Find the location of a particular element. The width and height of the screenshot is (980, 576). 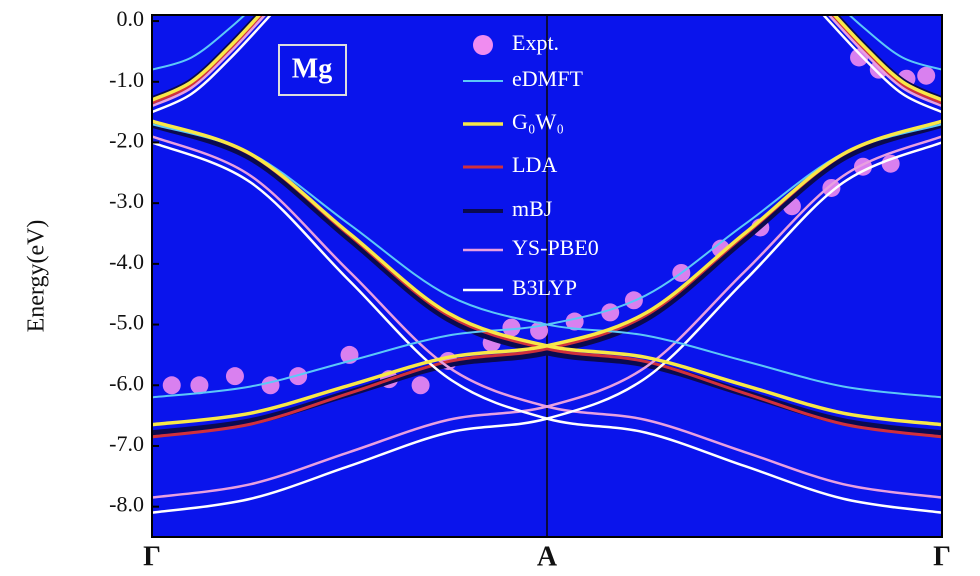

y-tick-label: -5.0 is located at coordinates (126, 322).